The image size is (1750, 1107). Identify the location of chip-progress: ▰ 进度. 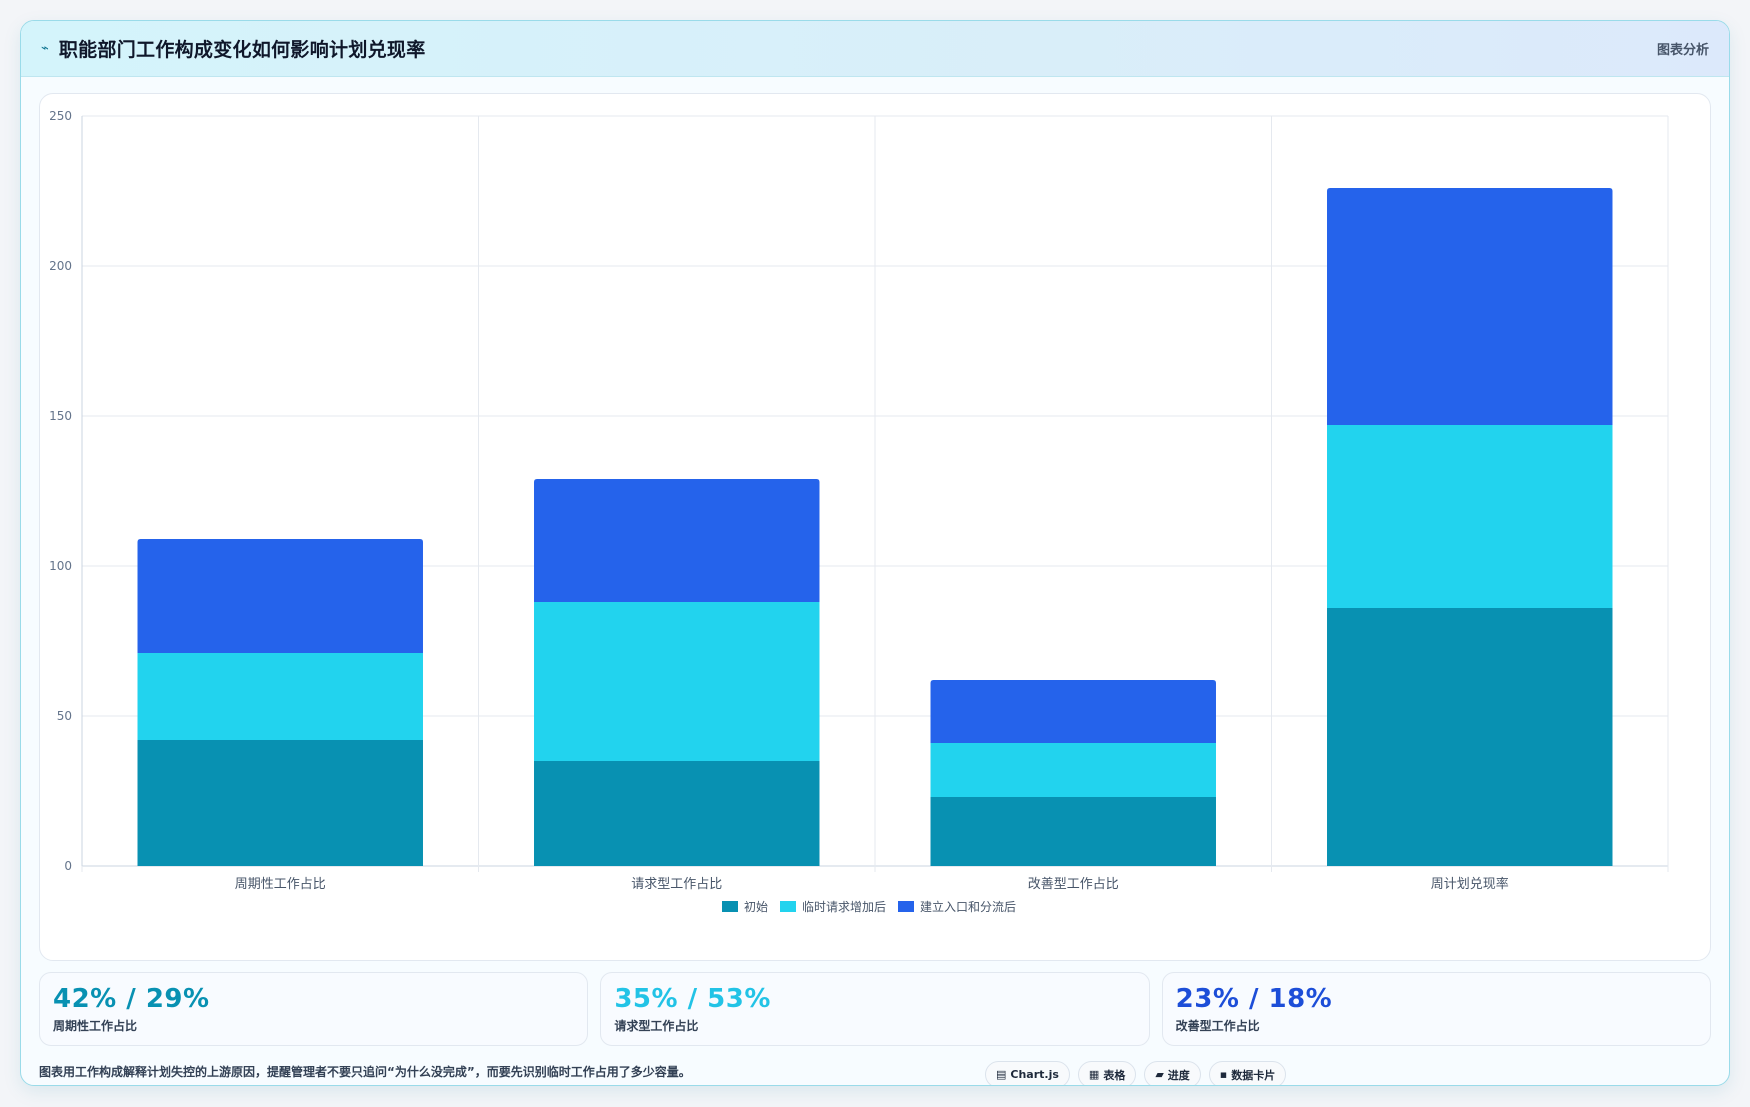
(1172, 1073).